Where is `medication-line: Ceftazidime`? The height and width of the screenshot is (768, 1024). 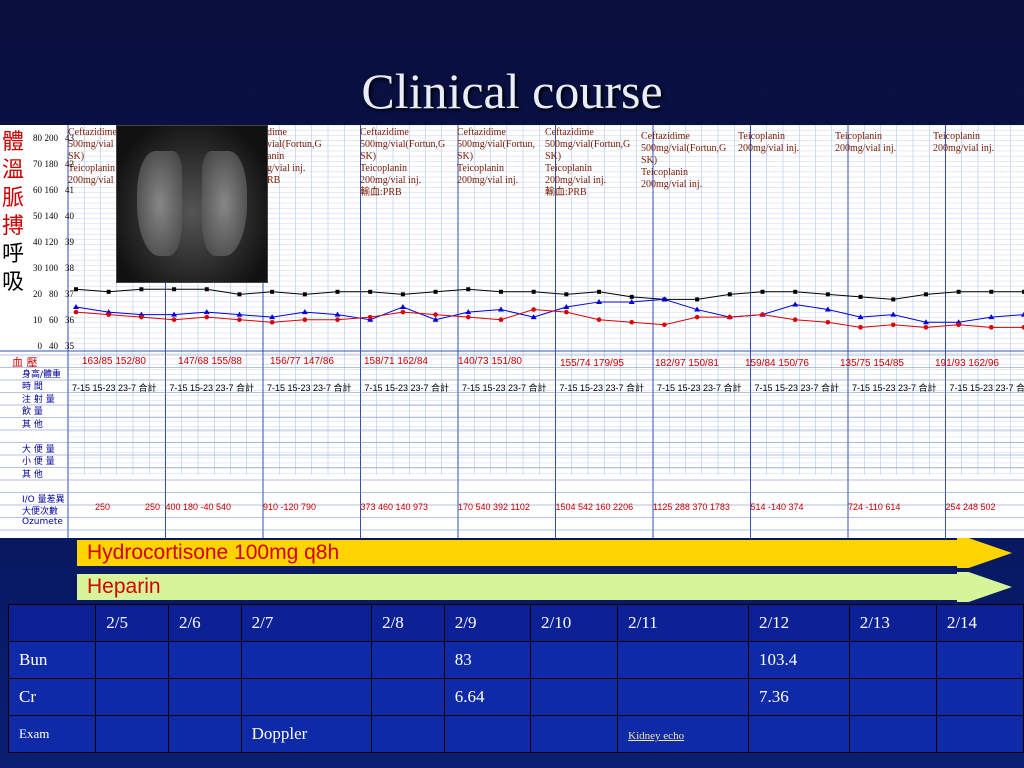 medication-line: Ceftazidime is located at coordinates (569, 132).